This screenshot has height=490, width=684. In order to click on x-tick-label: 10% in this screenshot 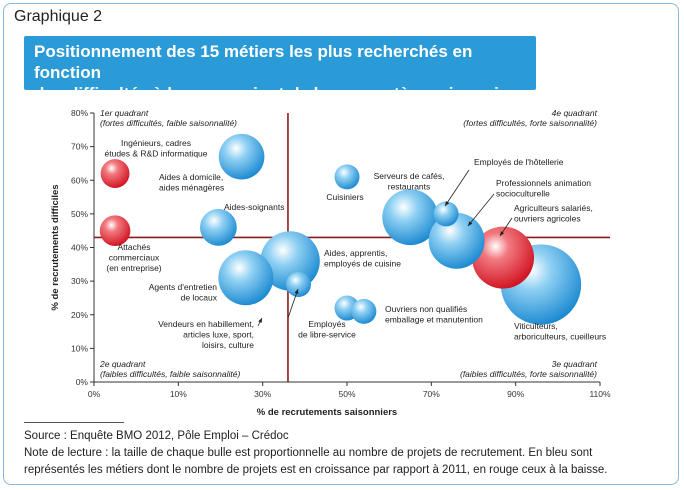, I will do `click(178, 394)`.